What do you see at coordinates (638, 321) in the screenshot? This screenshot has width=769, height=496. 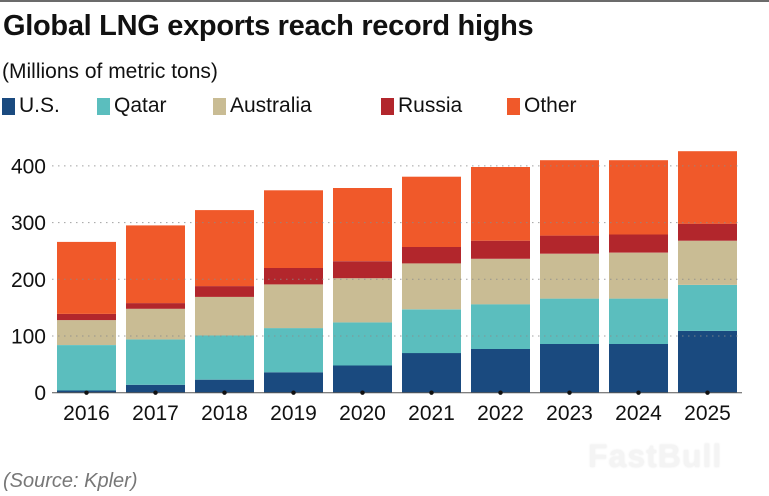 I see `bar-2024-qatar` at bounding box center [638, 321].